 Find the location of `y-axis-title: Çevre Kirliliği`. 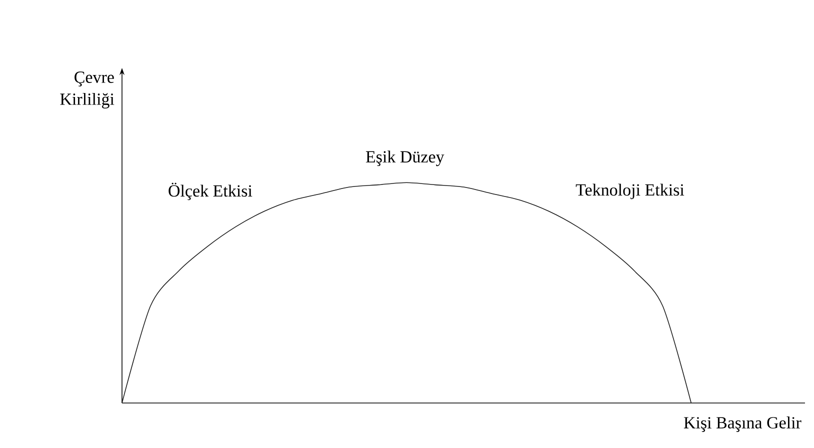

y-axis-title: Çevre Kirliliği is located at coordinates (87, 90).